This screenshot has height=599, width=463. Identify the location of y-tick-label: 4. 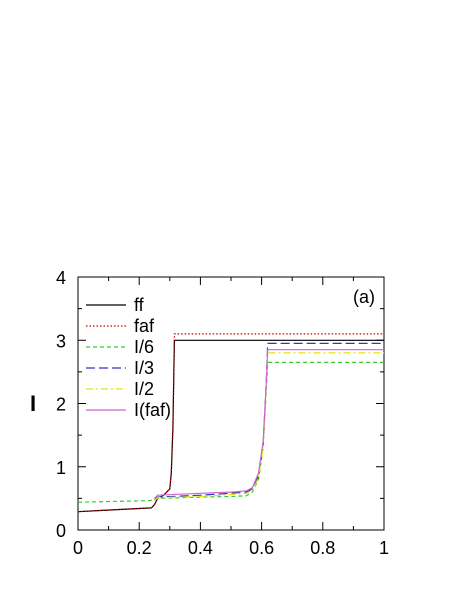
(61, 278).